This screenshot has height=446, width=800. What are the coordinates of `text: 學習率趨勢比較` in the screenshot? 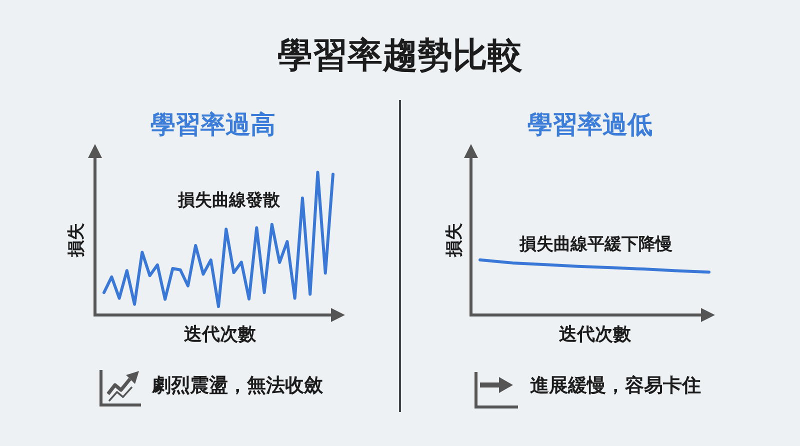 It's located at (400, 55).